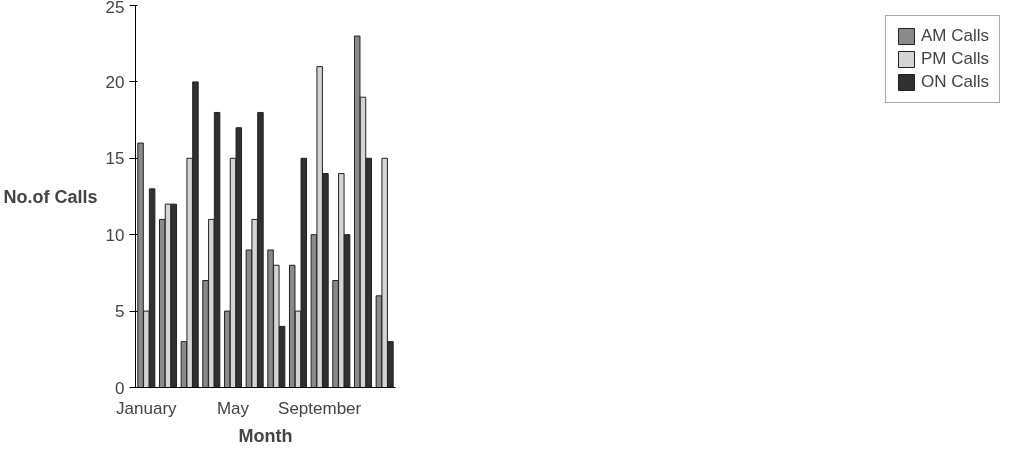 This screenshot has width=1015, height=452. I want to click on y-tick-label: 25, so click(115, 8).